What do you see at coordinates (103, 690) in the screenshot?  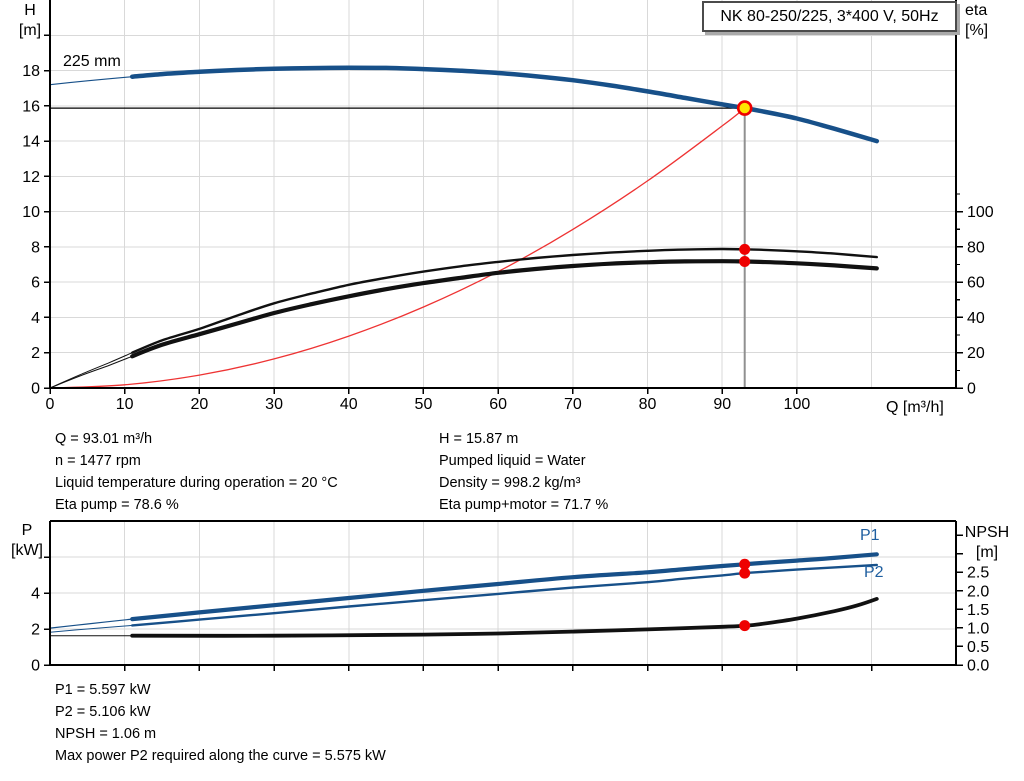 I see `info-p1: P1 = 5.597 kW` at bounding box center [103, 690].